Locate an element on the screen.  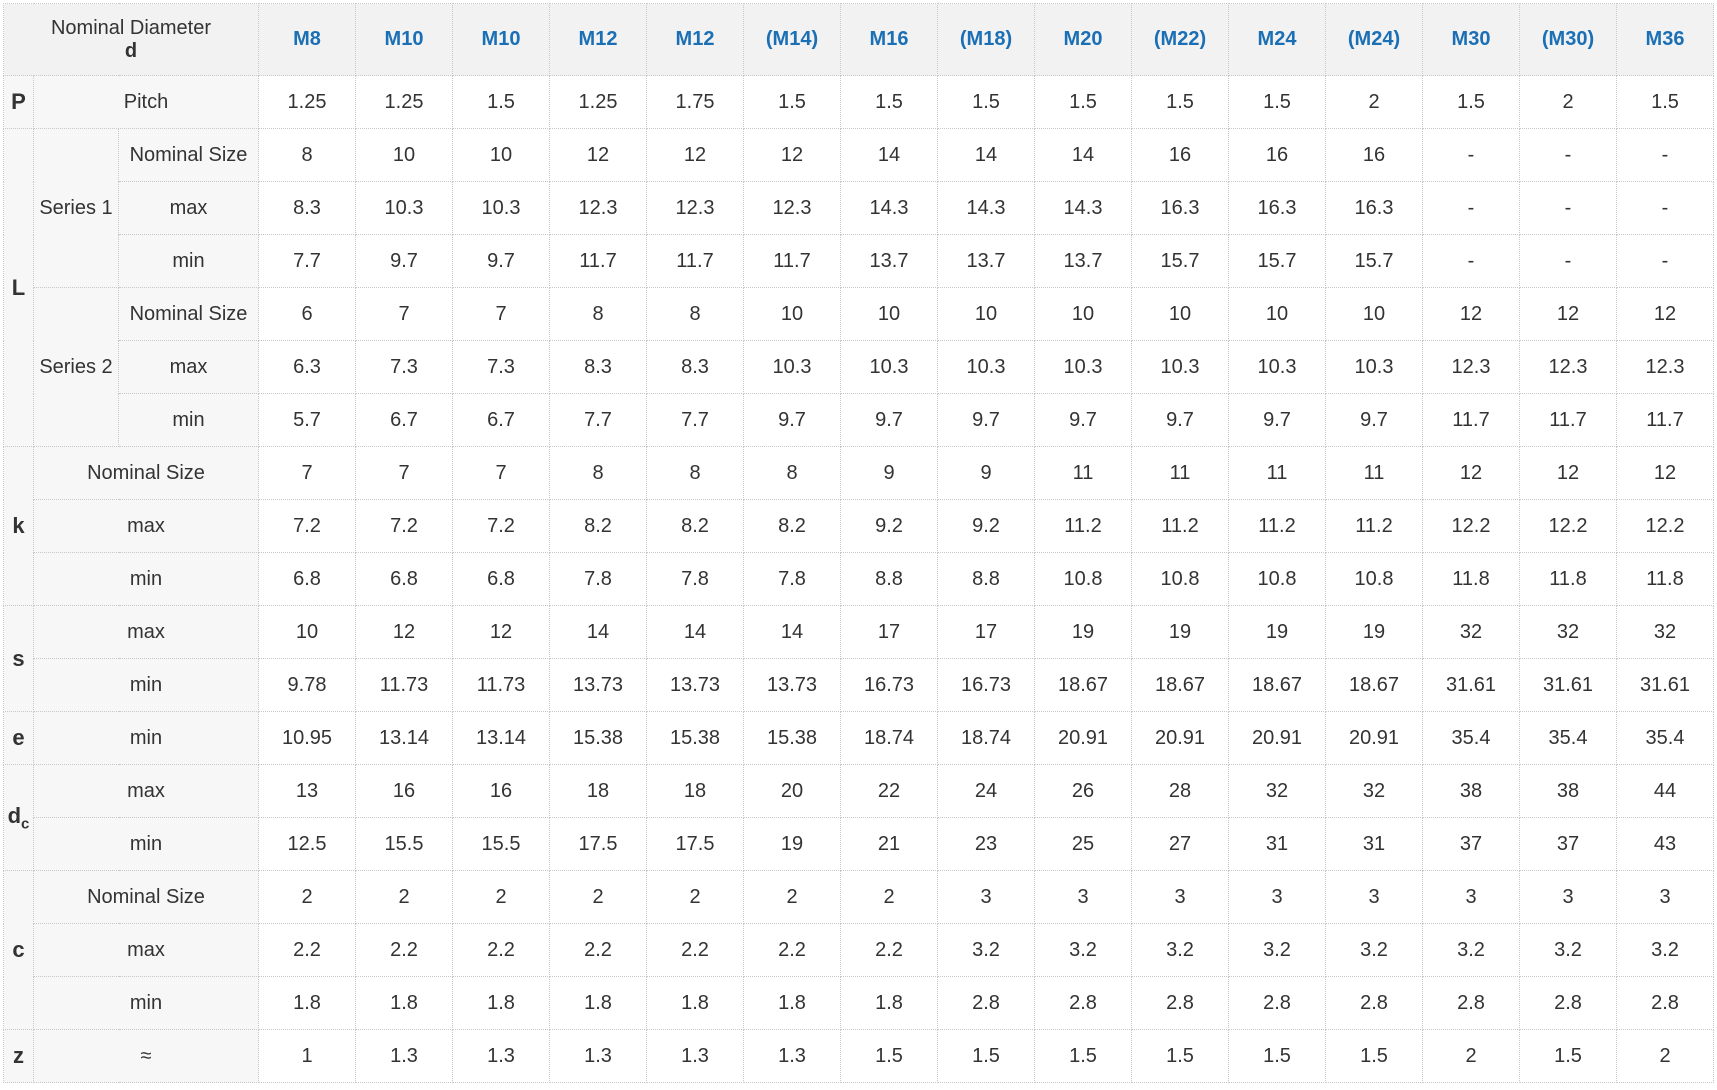
value-cell: 35.4 is located at coordinates (1568, 738).